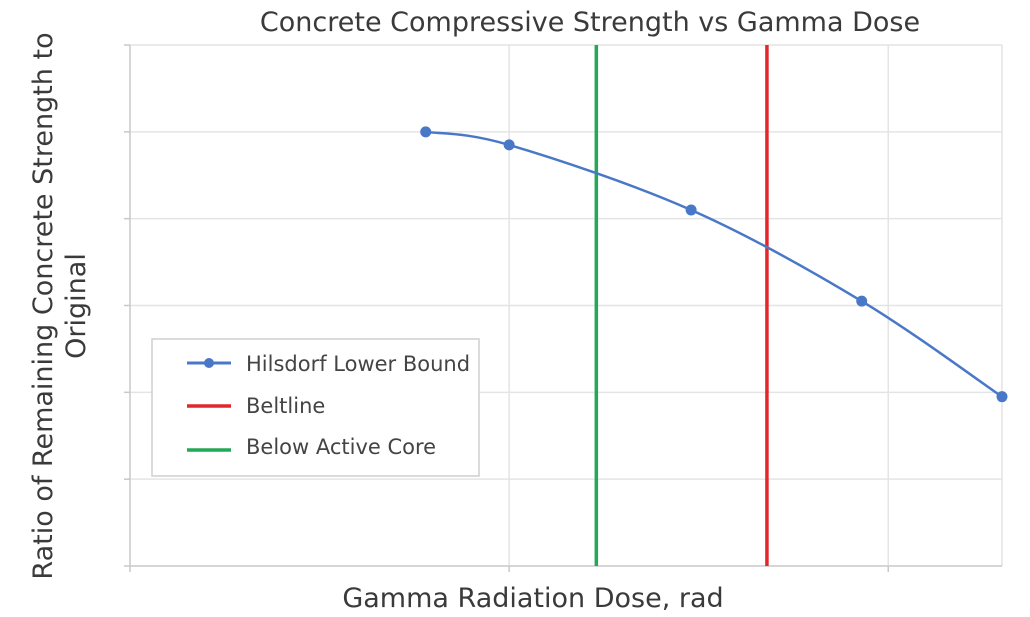  What do you see at coordinates (341, 447) in the screenshot?
I see `legend-label-below-active-core: Below Active Core` at bounding box center [341, 447].